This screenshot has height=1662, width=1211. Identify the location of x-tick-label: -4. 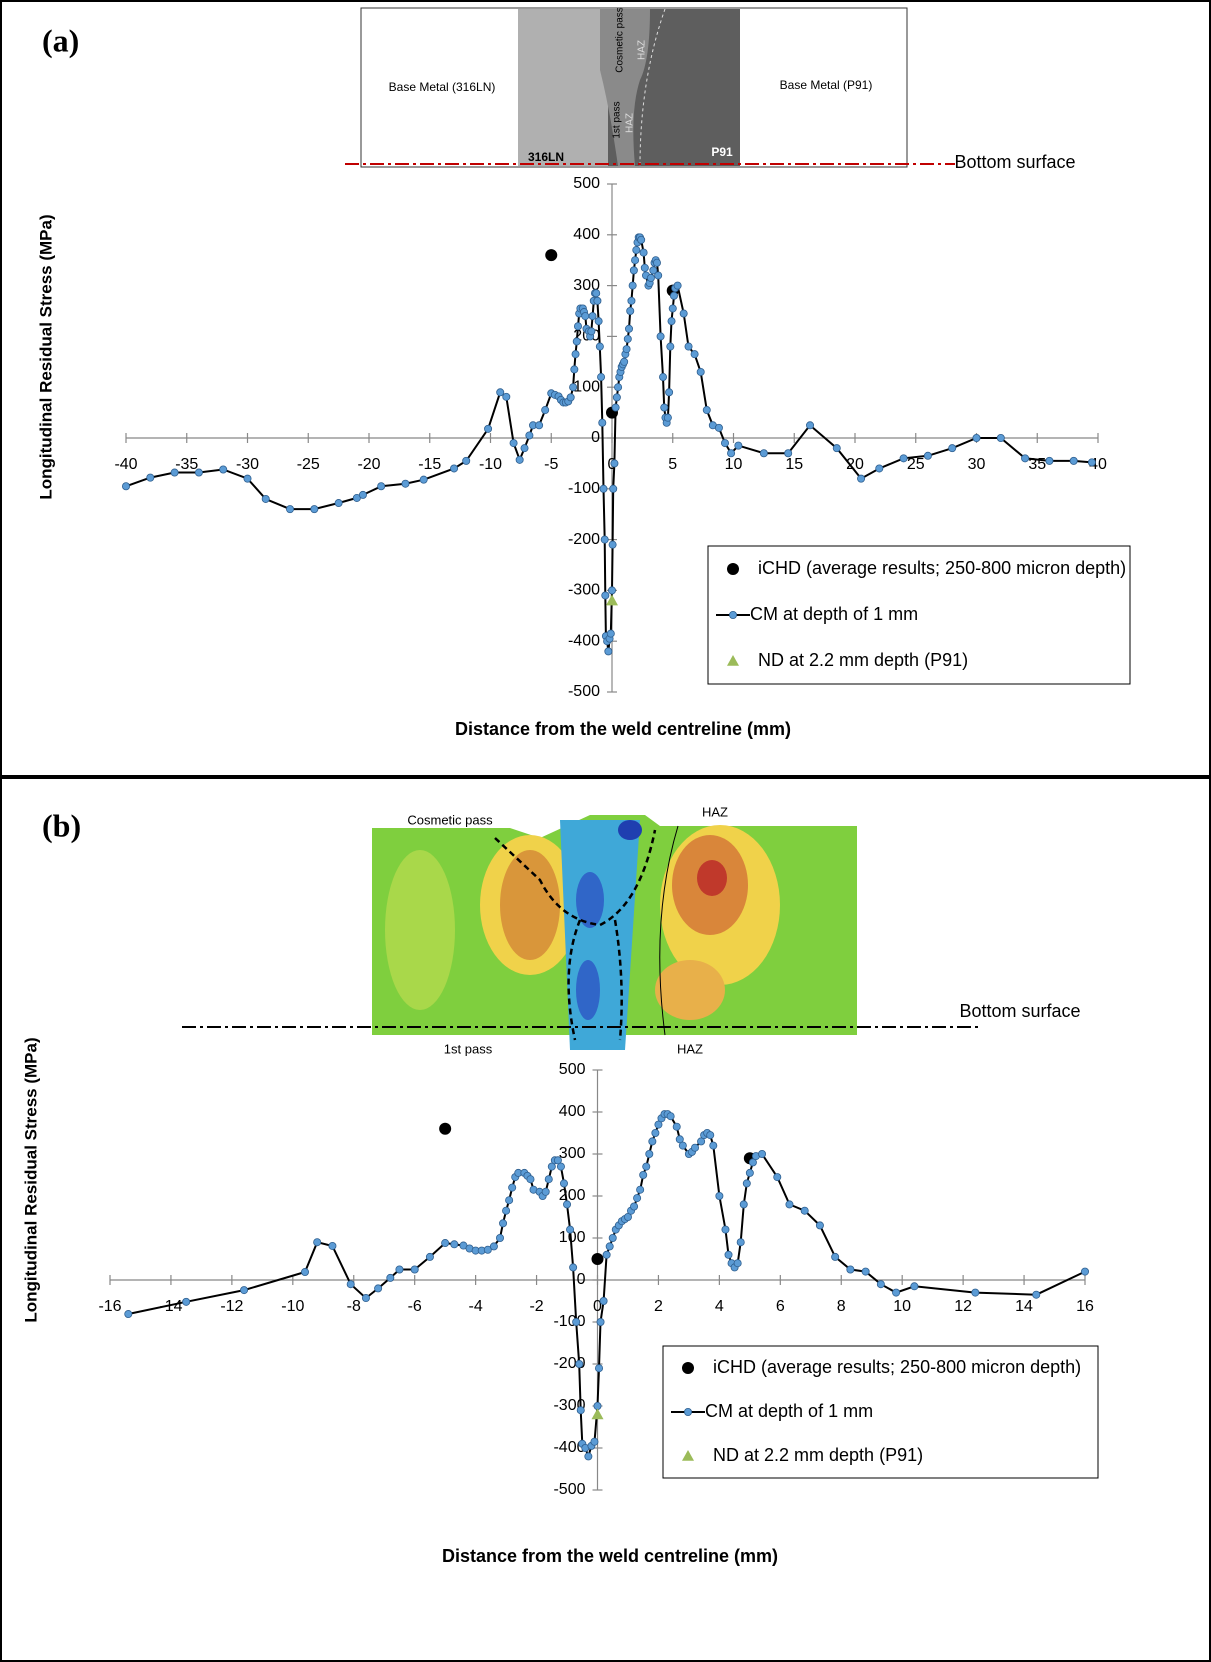
(476, 1306).